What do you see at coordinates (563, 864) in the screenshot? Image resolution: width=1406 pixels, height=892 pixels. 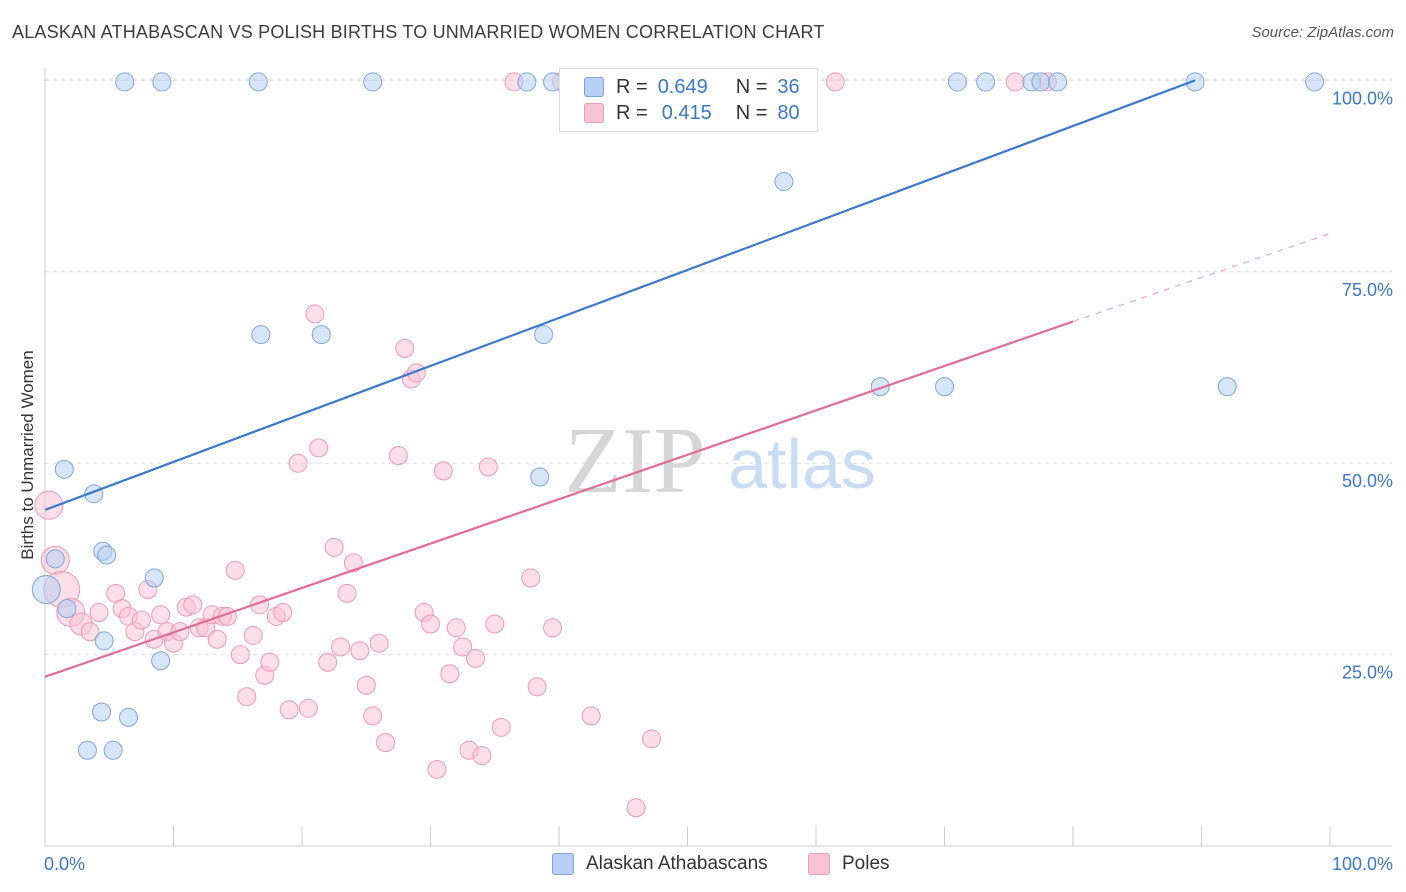 I see `bottom-legend-swatch-athabascans` at bounding box center [563, 864].